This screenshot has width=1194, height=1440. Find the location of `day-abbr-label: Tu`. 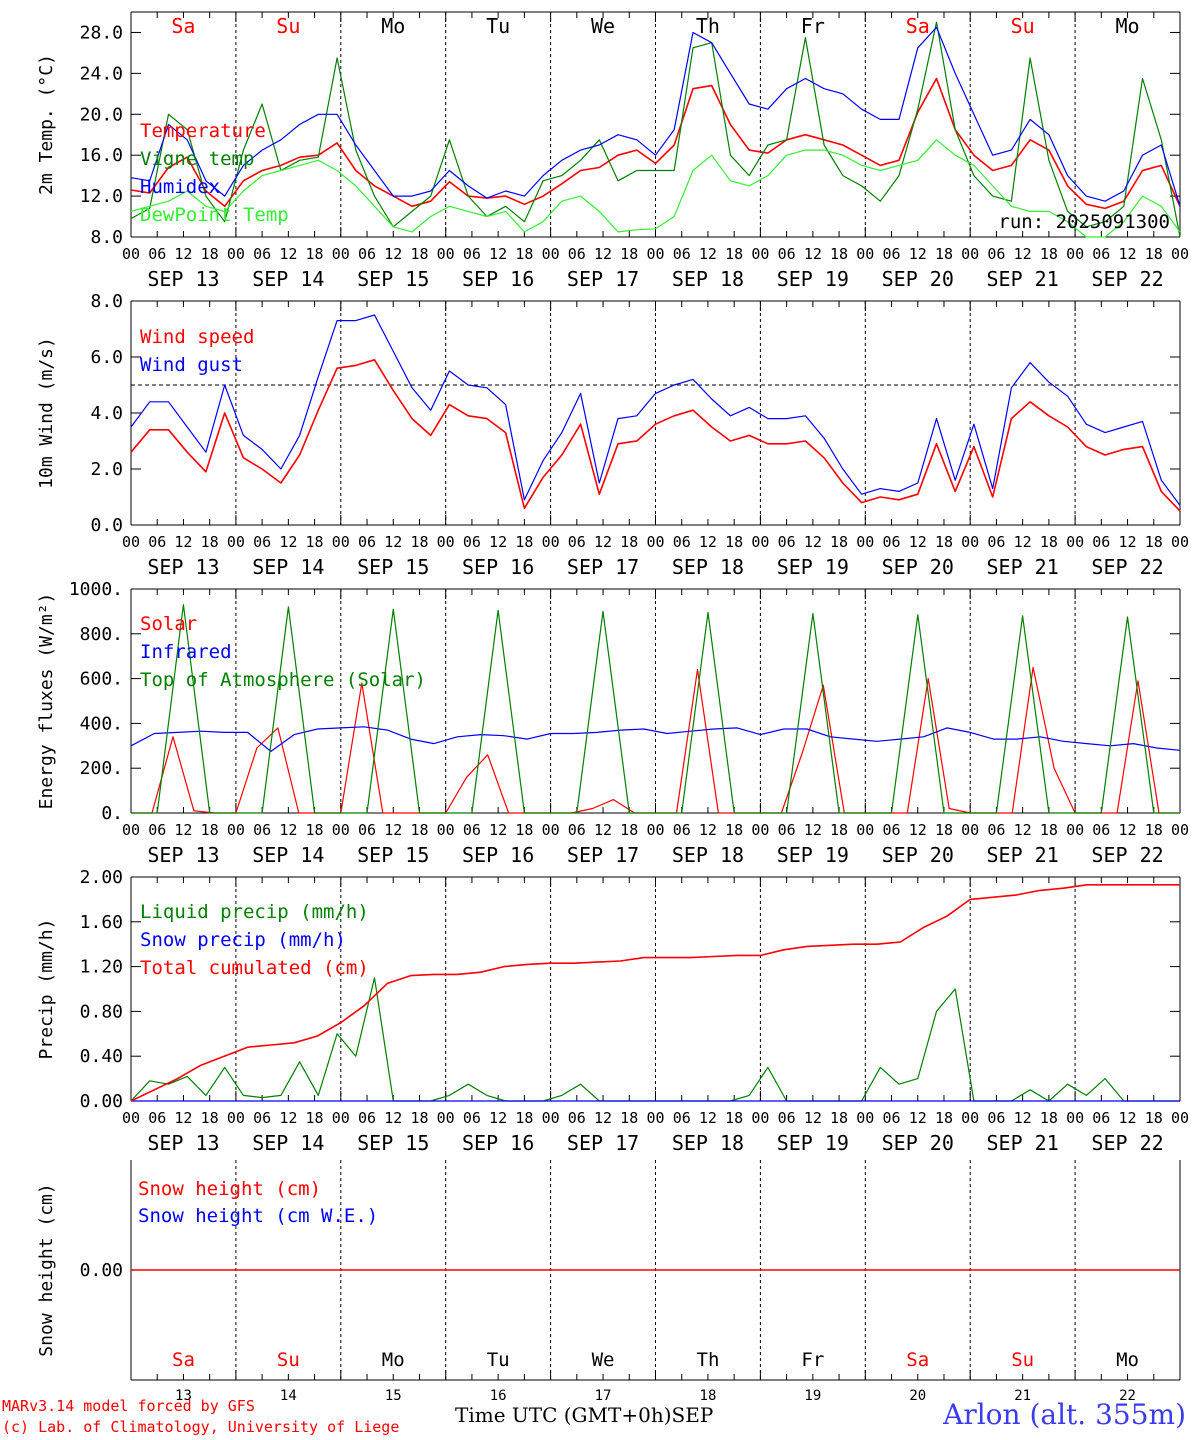

day-abbr-label: Tu is located at coordinates (498, 1360).